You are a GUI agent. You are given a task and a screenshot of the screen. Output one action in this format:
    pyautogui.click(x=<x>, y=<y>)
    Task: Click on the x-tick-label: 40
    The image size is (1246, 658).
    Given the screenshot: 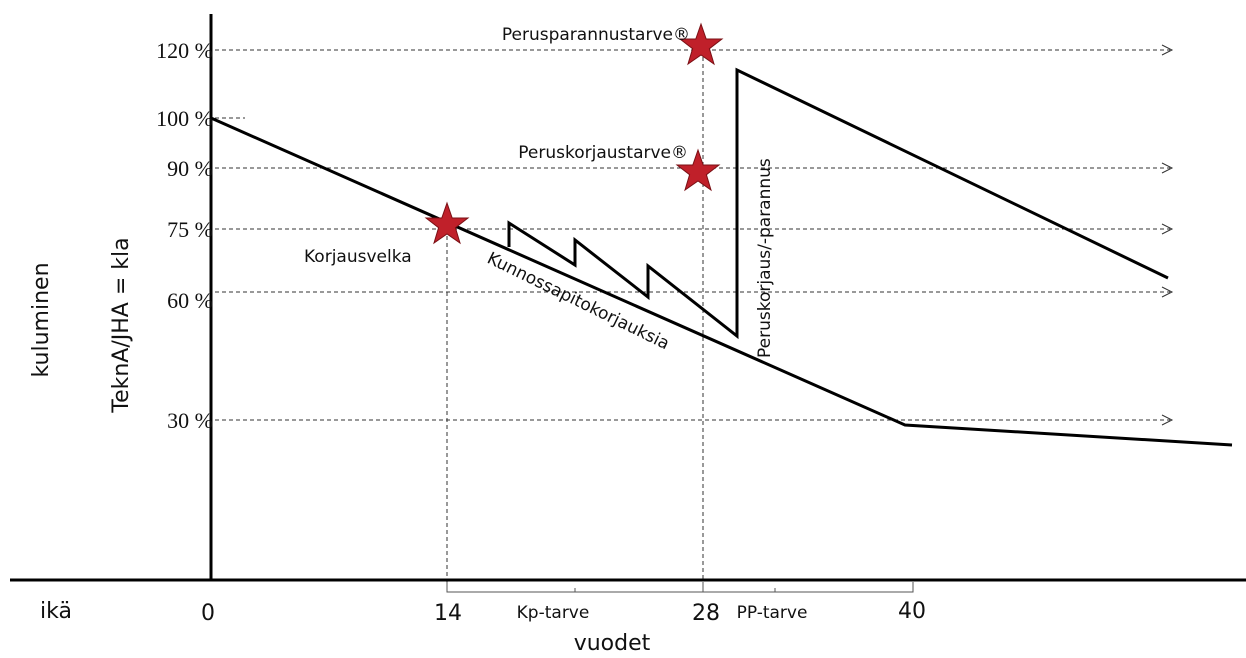 What is the action you would take?
    pyautogui.click(x=912, y=611)
    